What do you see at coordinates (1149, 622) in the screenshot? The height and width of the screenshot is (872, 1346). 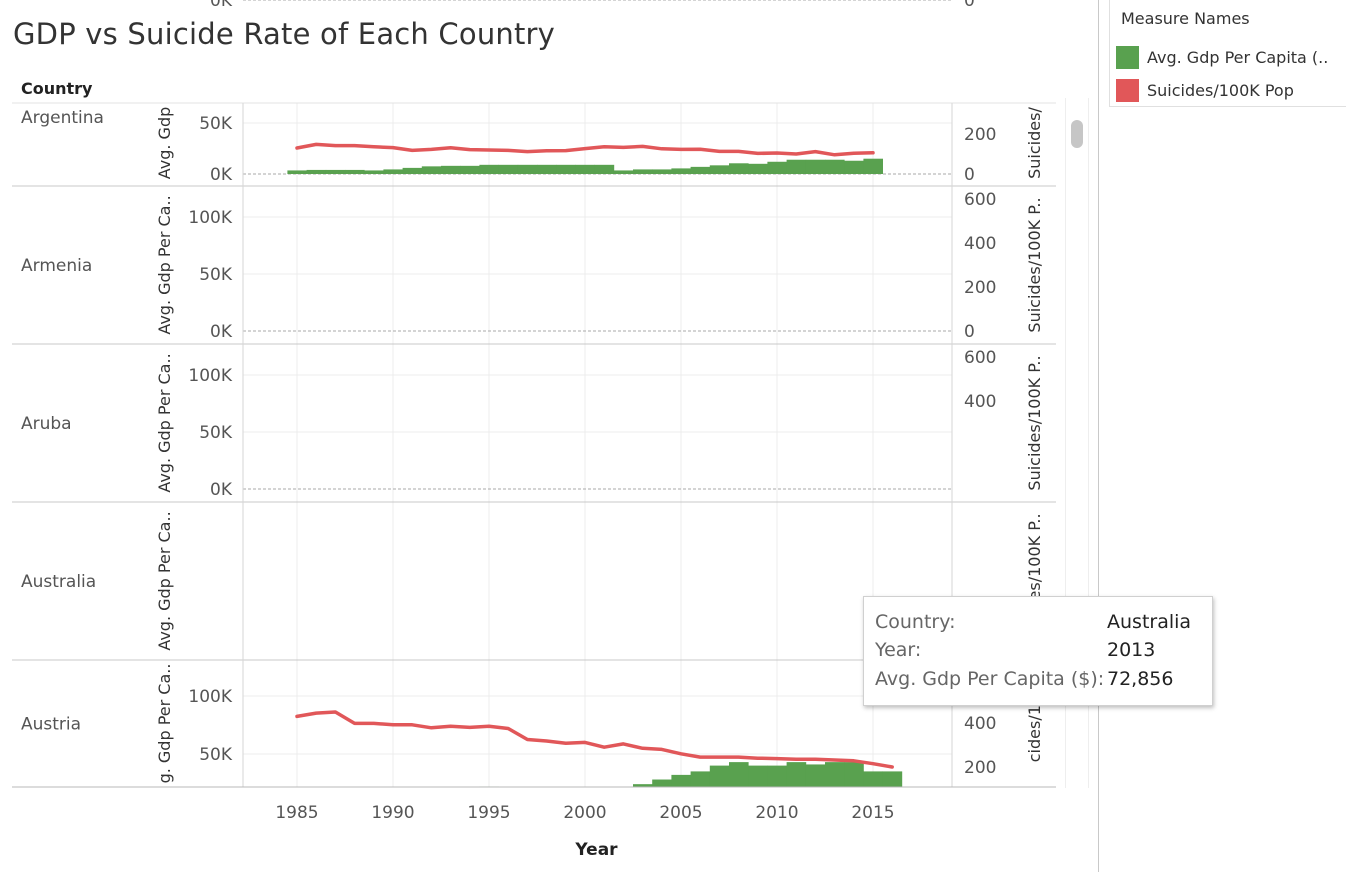 I see `tooltip-value: Australia` at bounding box center [1149, 622].